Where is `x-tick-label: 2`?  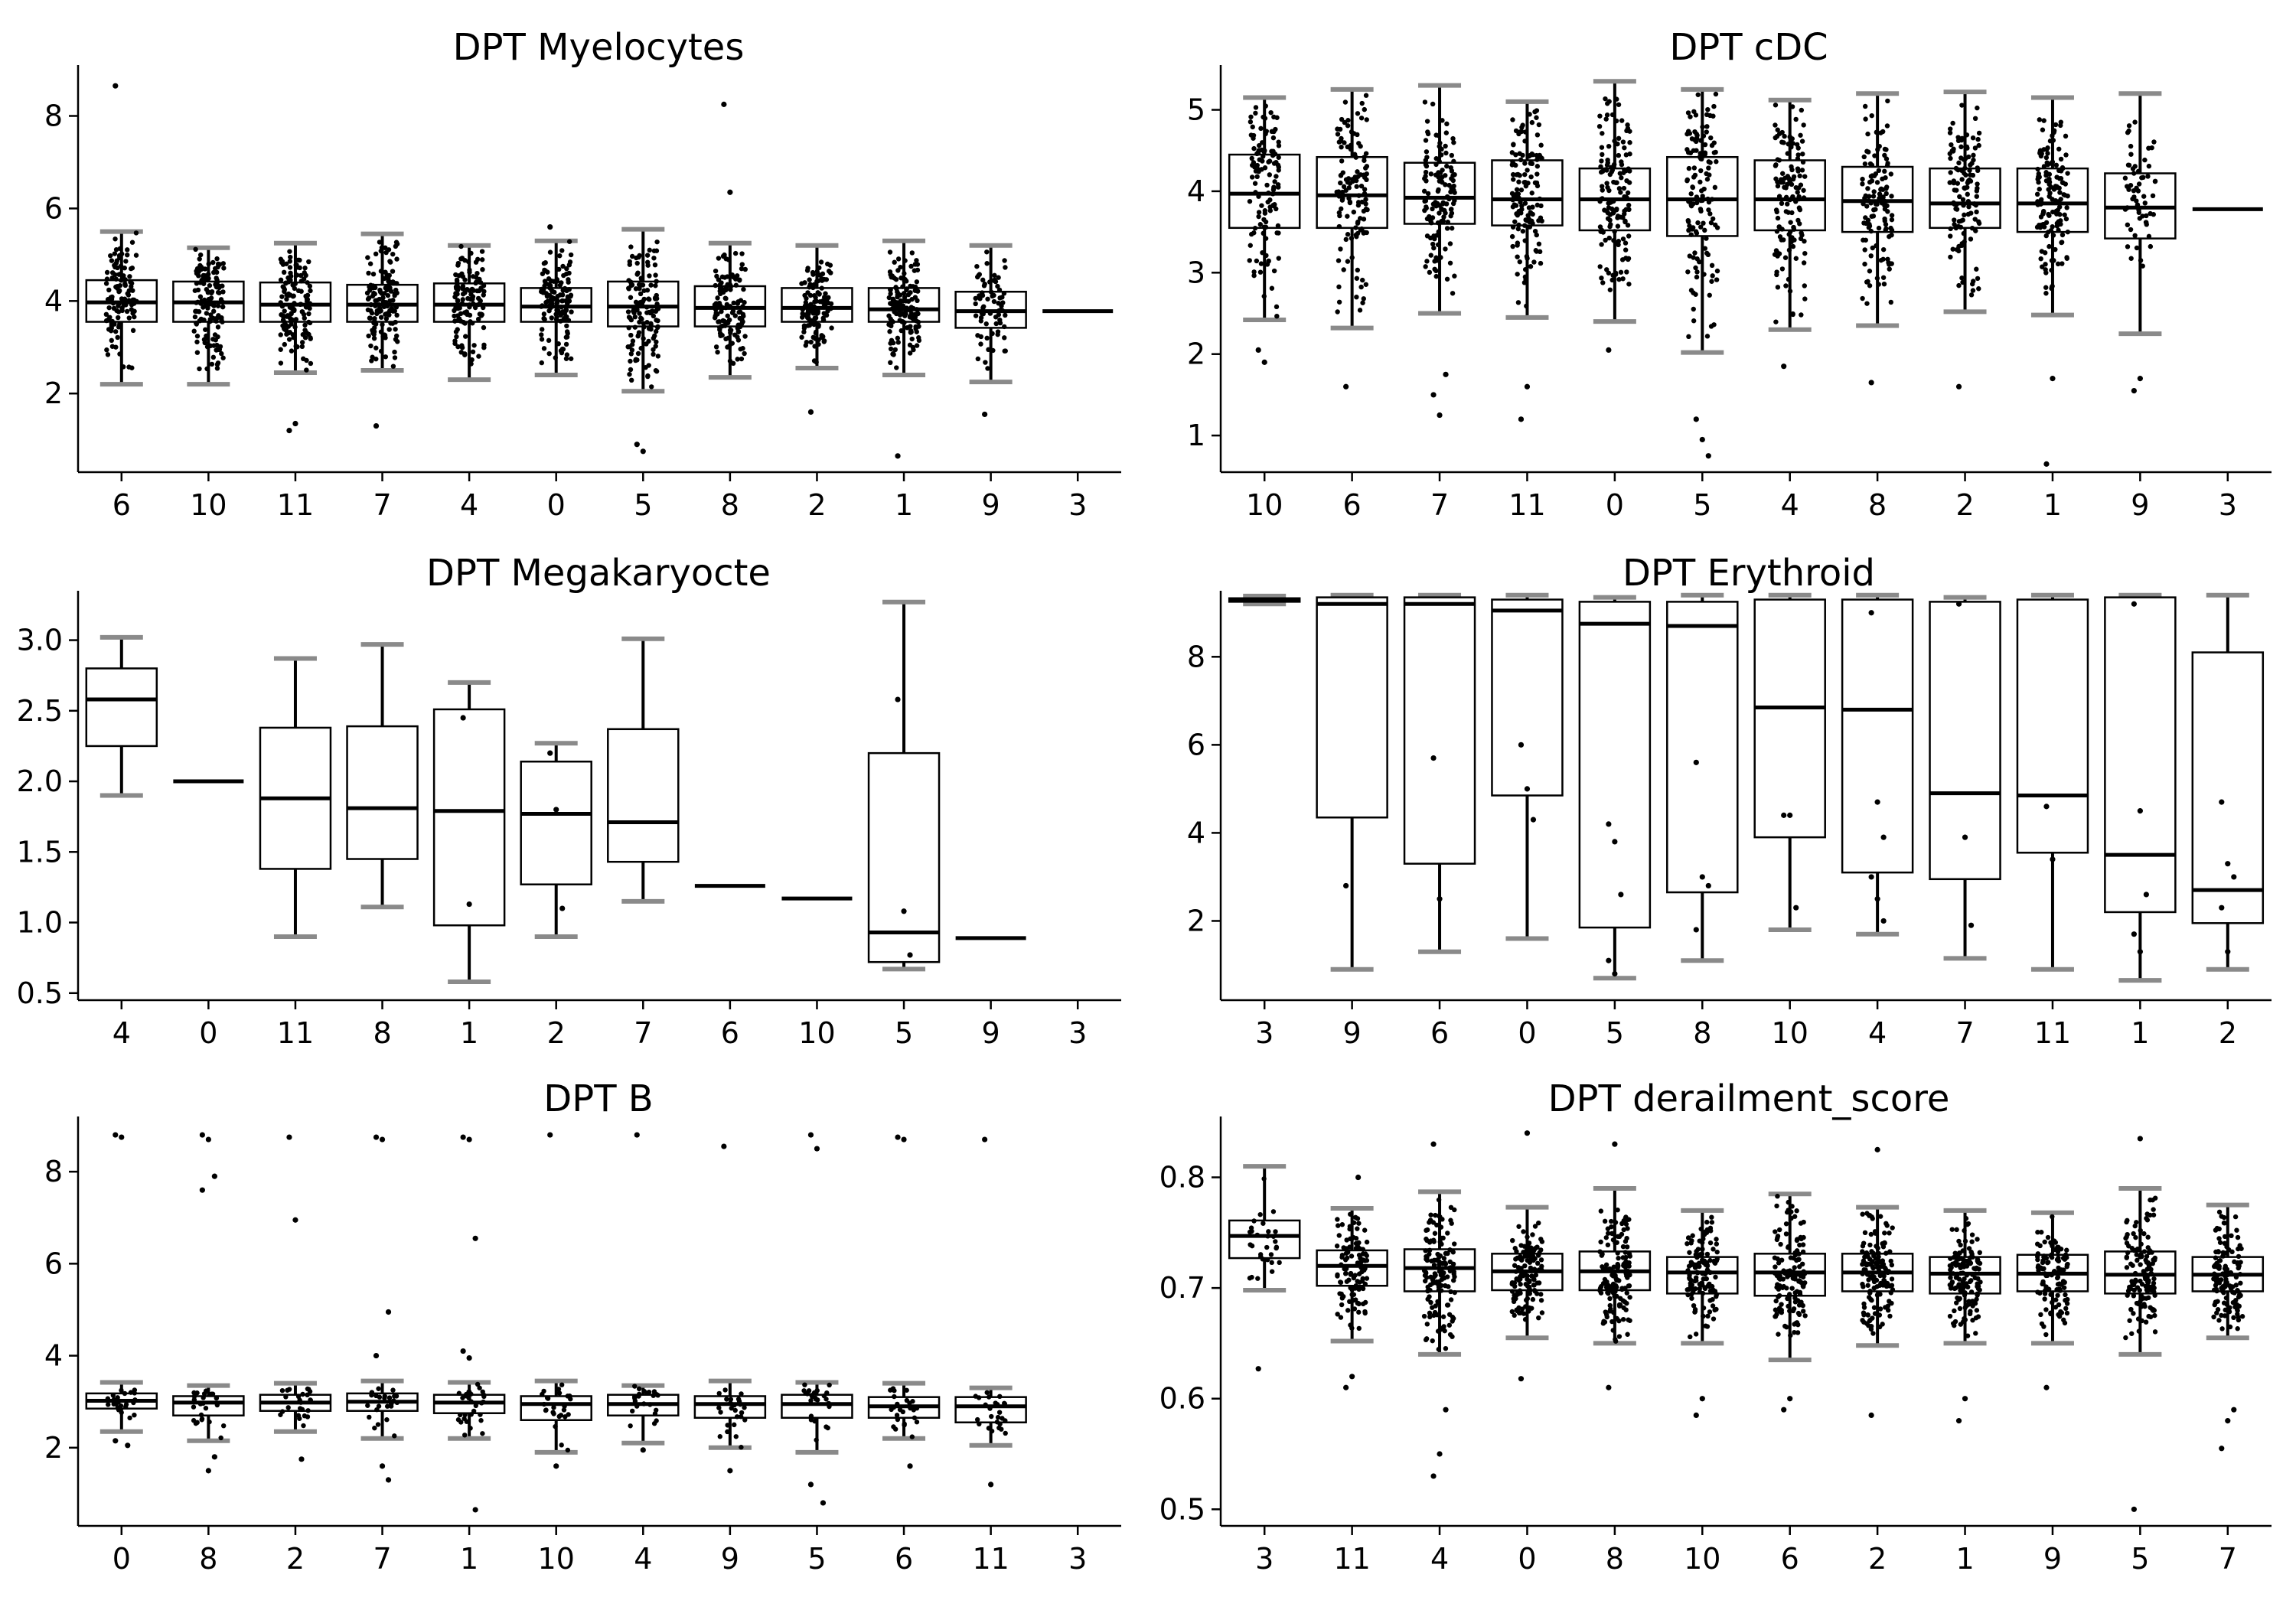 x-tick-label: 2 is located at coordinates (556, 1033).